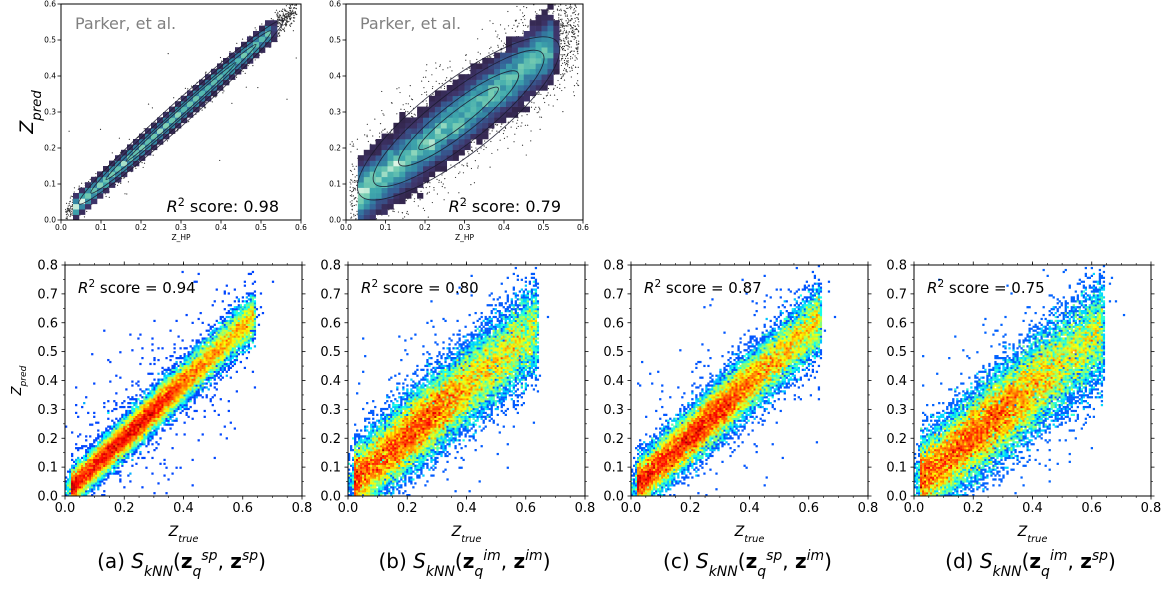 Image resolution: width=1172 pixels, height=590 pixels. Describe the element at coordinates (50, 40) in the screenshot. I see `y-tick-label: 0.5` at that location.